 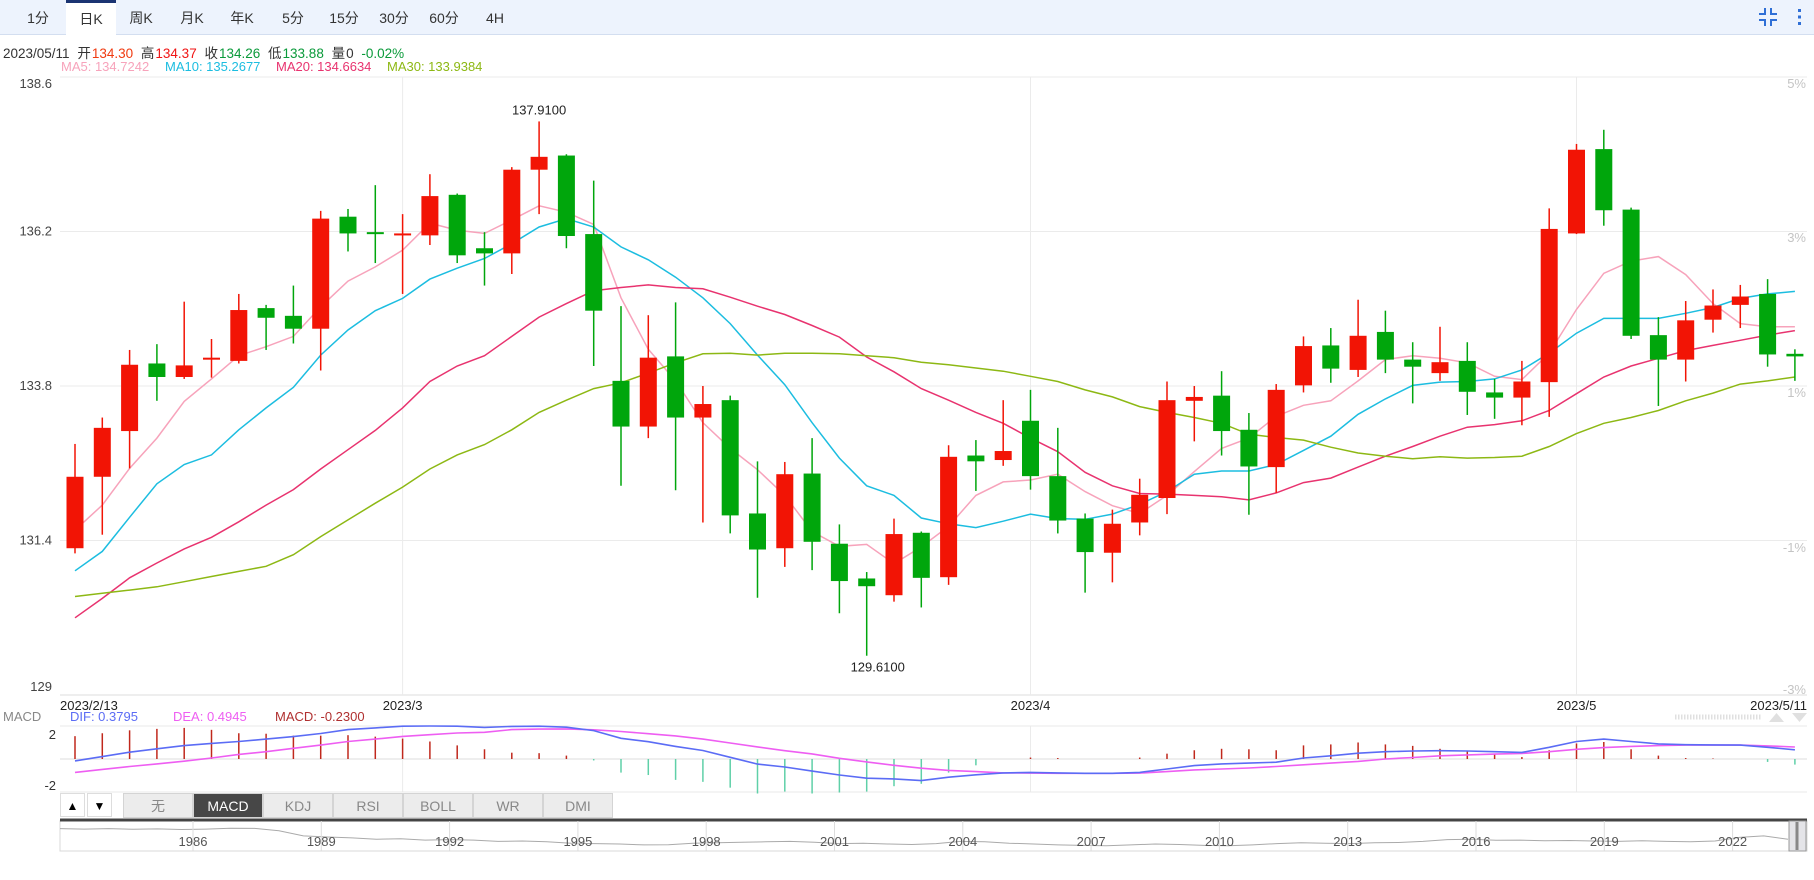 I want to click on triangle-down-icon: ▼, so click(x=99, y=806).